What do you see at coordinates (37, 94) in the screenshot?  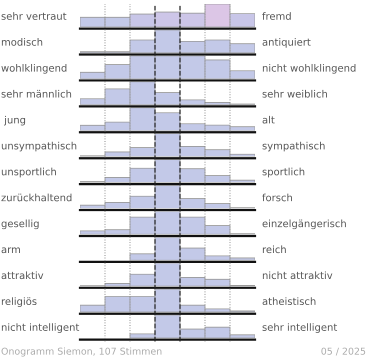 I see `y-axis-title: sehr männlich` at bounding box center [37, 94].